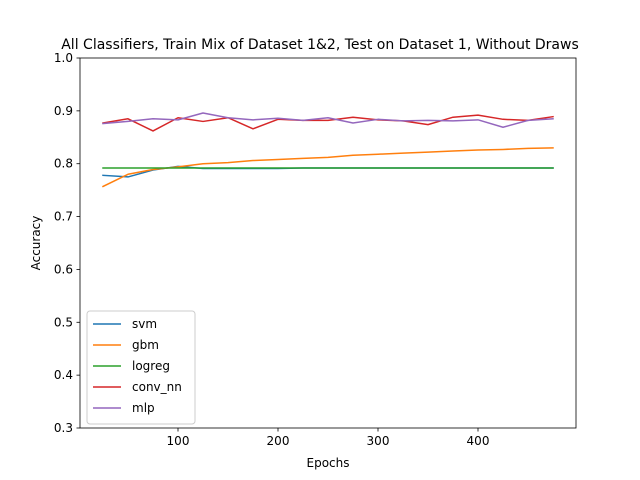 The image size is (640, 480). What do you see at coordinates (63, 58) in the screenshot?
I see `y-tick-label: 1.0` at bounding box center [63, 58].